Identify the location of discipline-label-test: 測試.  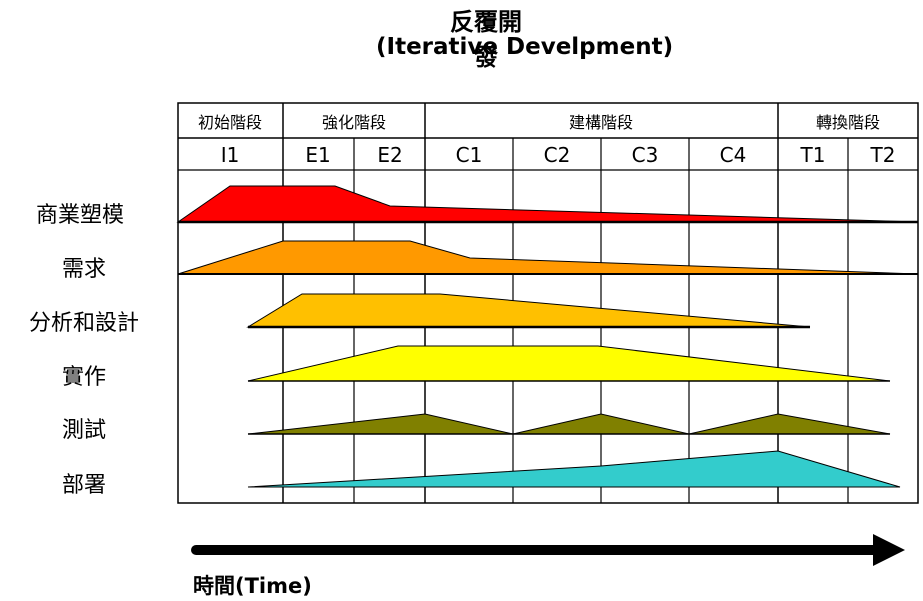
(84, 430).